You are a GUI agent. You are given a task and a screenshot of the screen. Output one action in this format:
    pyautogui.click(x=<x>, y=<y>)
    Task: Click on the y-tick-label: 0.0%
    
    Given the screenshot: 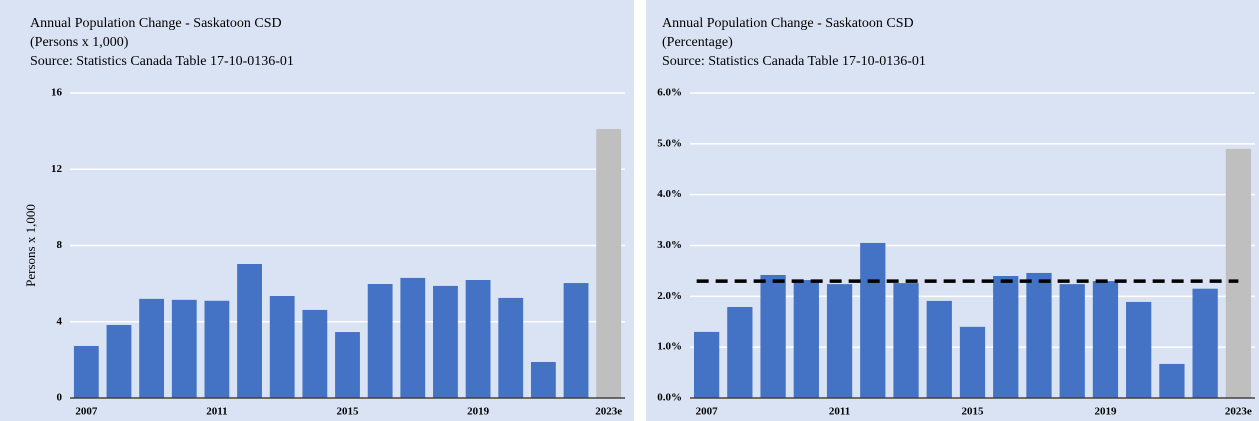 What is the action you would take?
    pyautogui.click(x=669, y=398)
    